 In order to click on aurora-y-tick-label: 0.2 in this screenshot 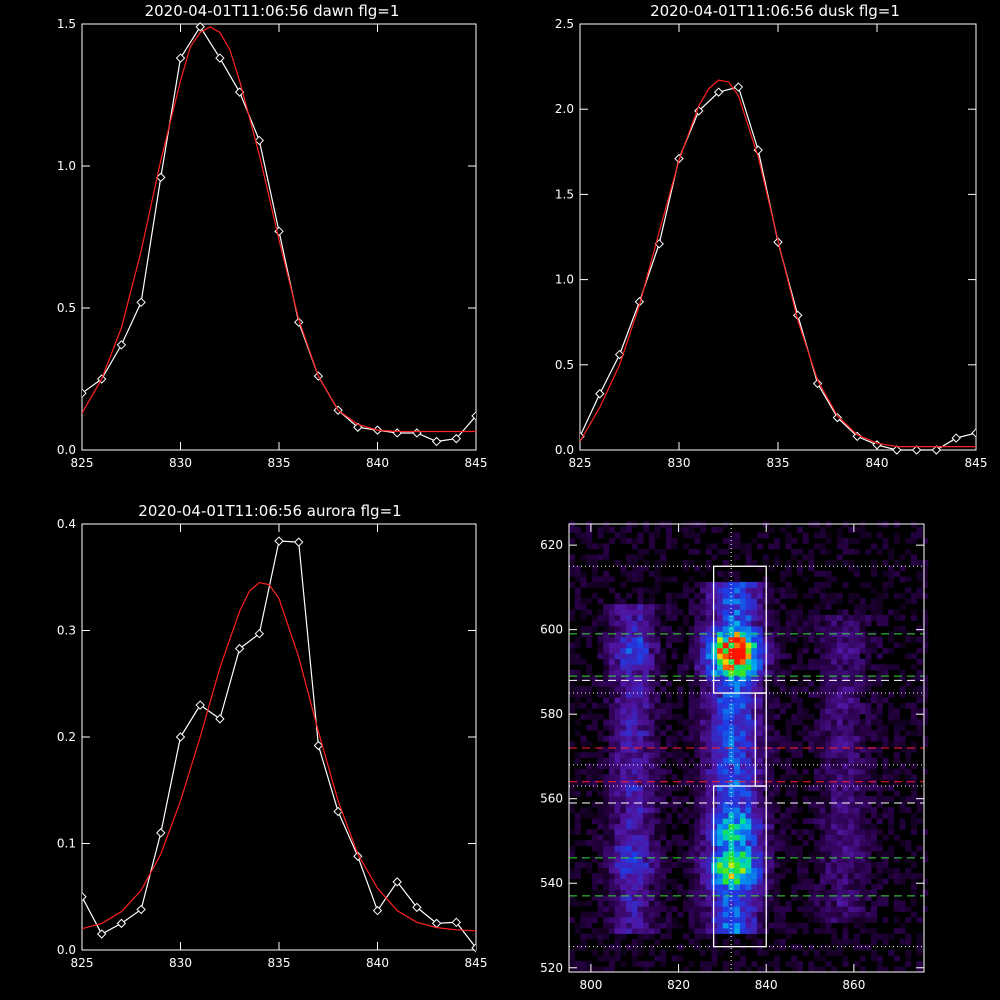, I will do `click(66, 737)`.